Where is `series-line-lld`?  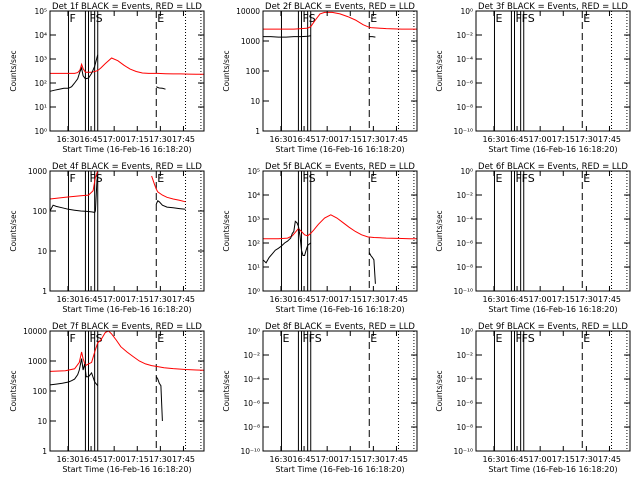 series-line-lld is located at coordinates (127, 351).